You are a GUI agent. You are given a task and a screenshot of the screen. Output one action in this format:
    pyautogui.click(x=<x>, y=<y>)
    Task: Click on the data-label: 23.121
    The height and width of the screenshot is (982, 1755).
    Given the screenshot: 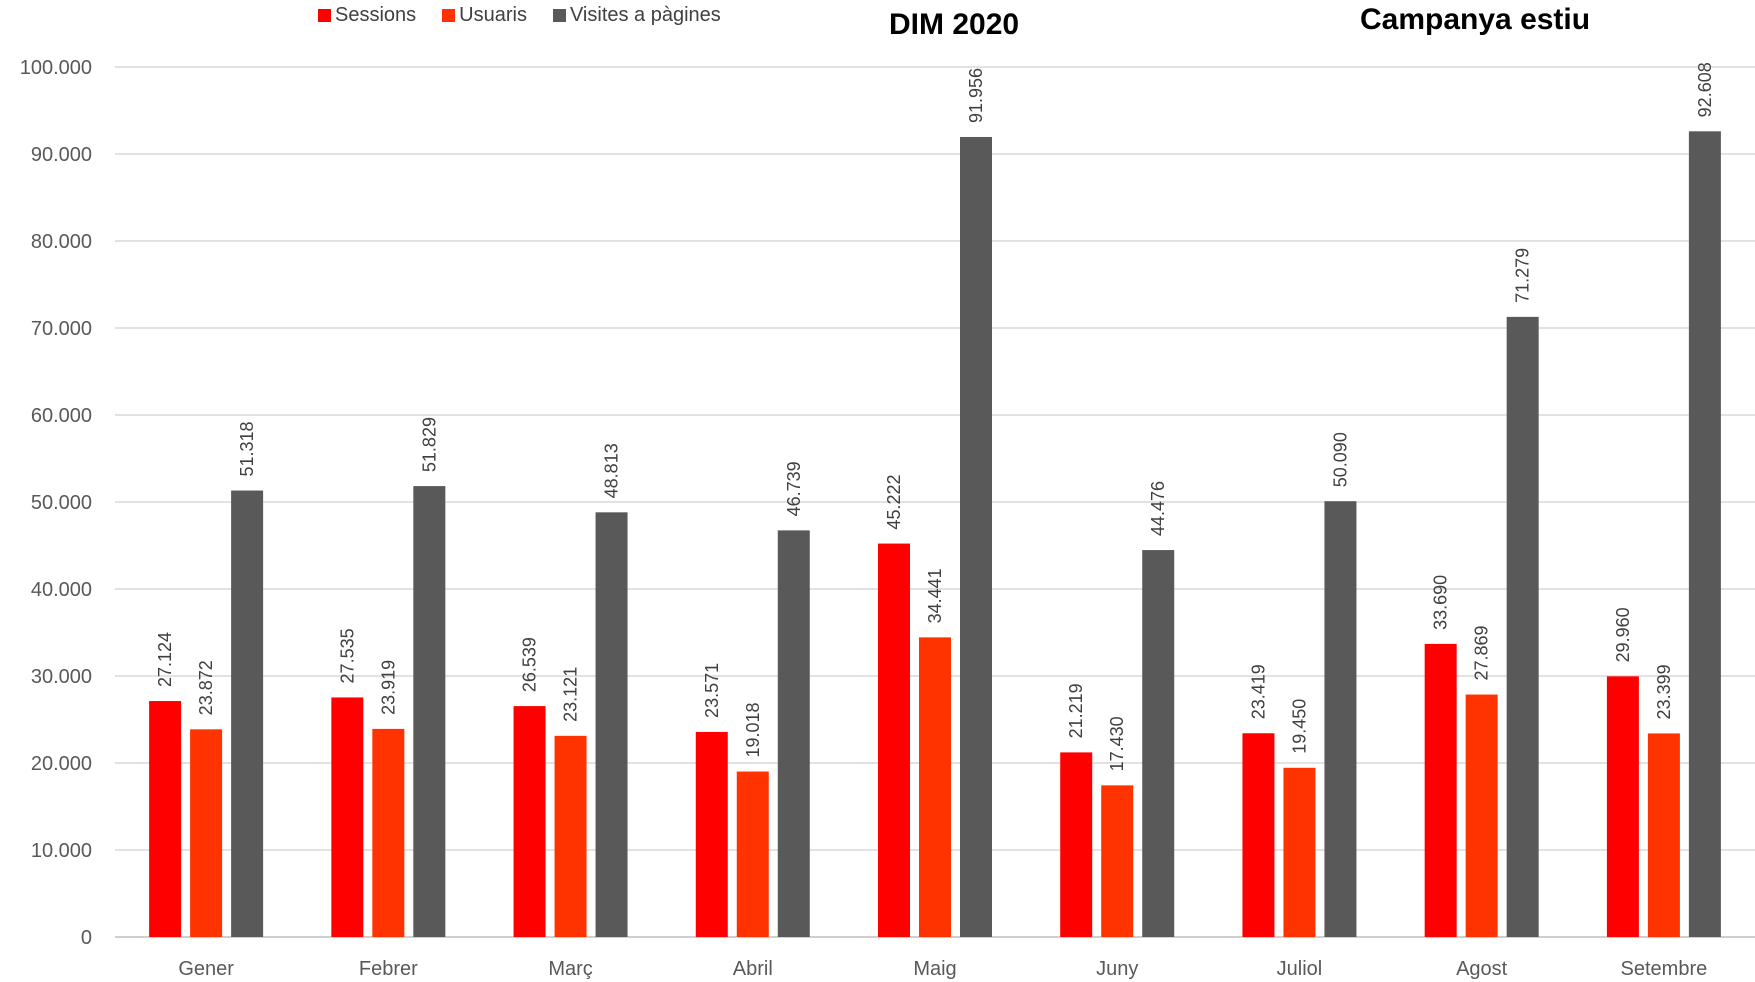 What is the action you would take?
    pyautogui.click(x=571, y=694)
    